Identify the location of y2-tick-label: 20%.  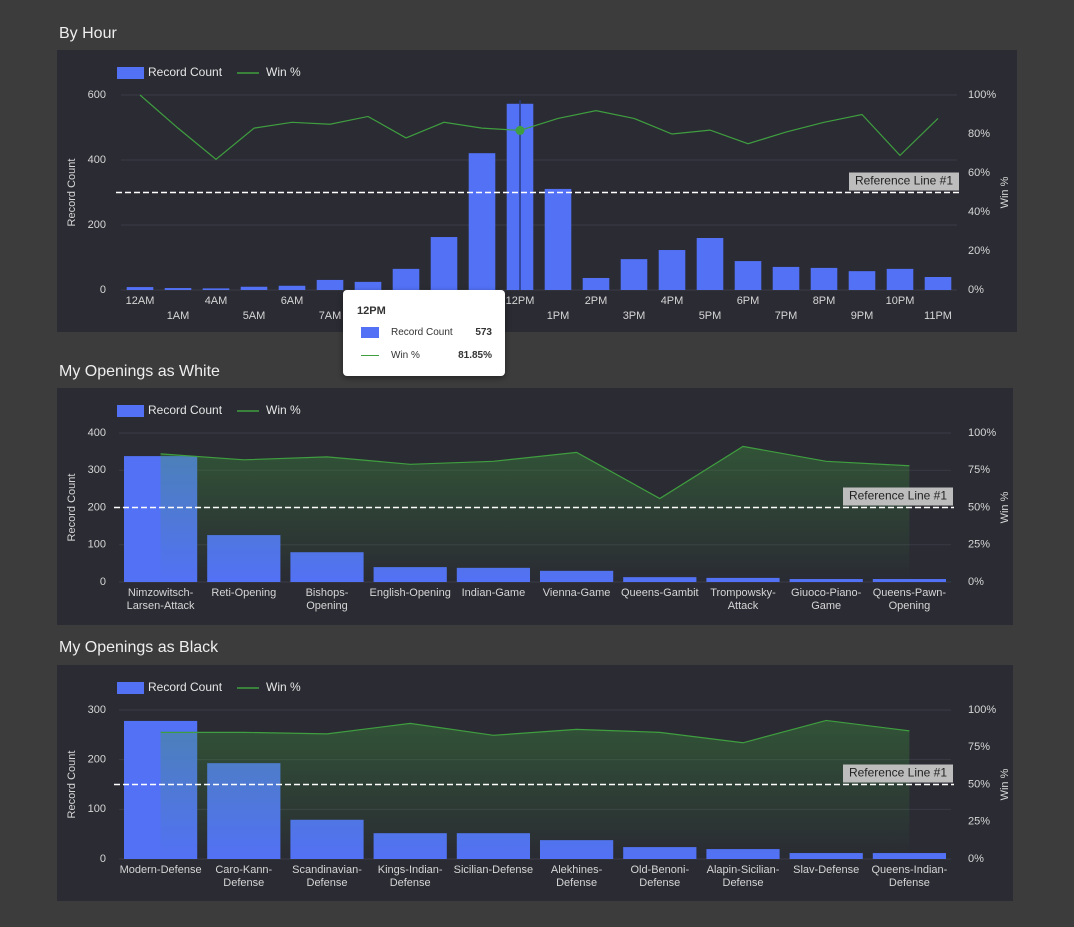
(979, 251).